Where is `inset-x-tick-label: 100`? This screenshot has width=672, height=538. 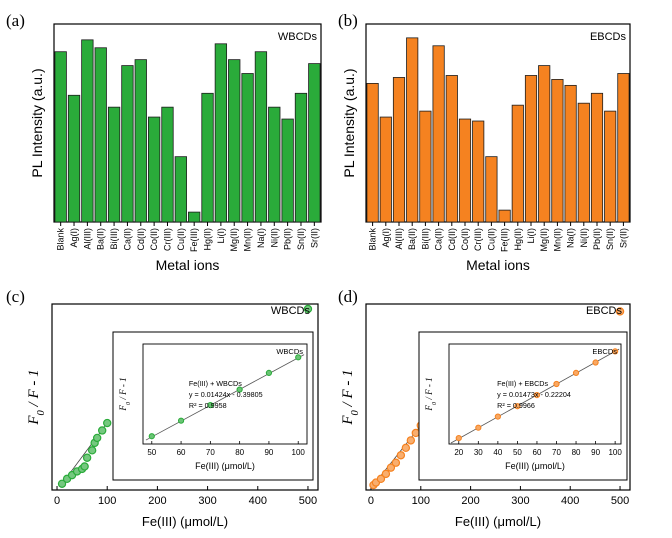
inset-x-tick-label: 100 is located at coordinates (615, 452).